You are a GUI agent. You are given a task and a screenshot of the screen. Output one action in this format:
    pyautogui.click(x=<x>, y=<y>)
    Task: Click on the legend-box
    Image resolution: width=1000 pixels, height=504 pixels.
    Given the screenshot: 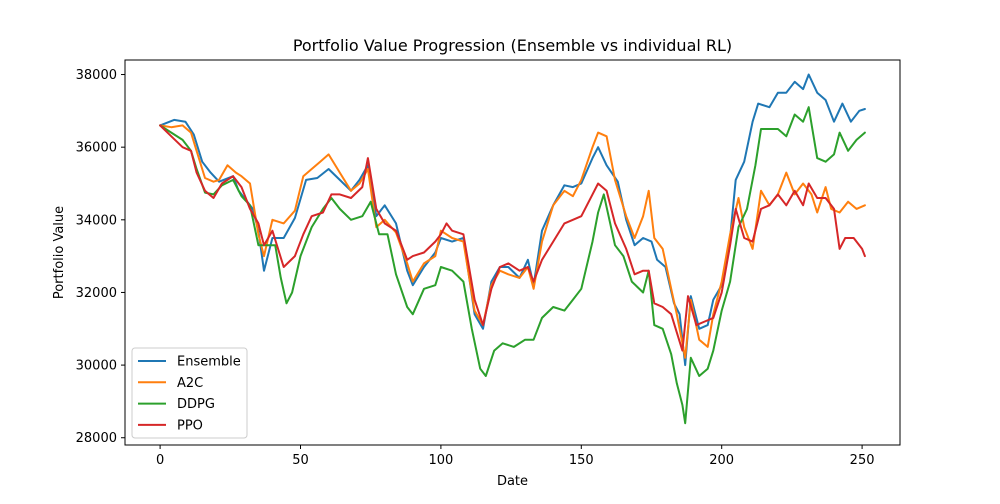 What is the action you would take?
    pyautogui.click(x=189, y=393)
    